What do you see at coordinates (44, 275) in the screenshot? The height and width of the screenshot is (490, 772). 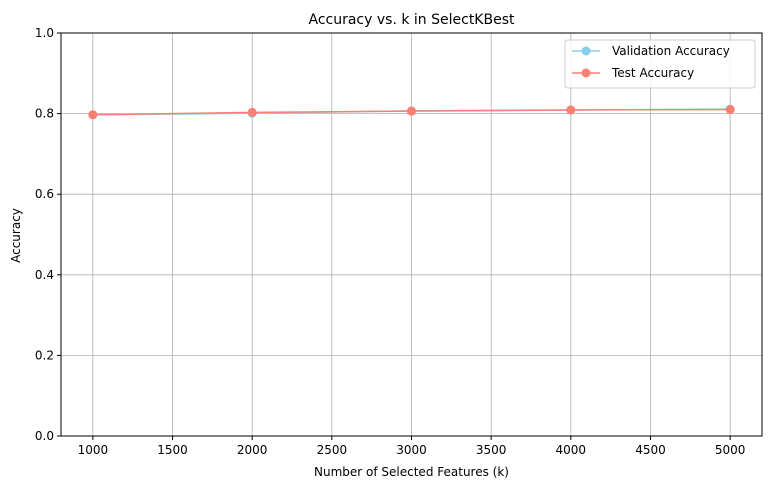 I see `y-tick-label: 0.4` at bounding box center [44, 275].